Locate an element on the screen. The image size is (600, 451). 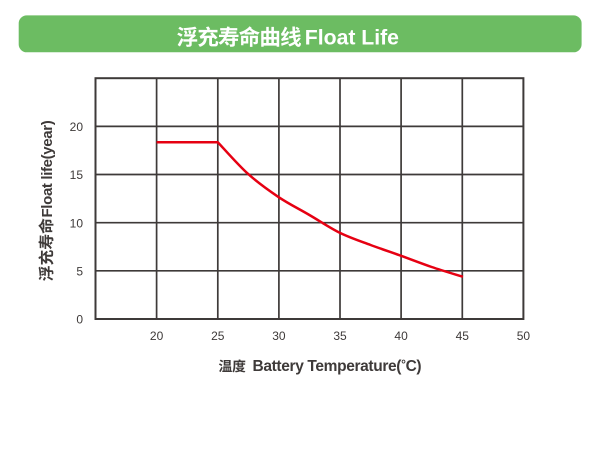
svg-text: 40 is located at coordinates (401, 336).